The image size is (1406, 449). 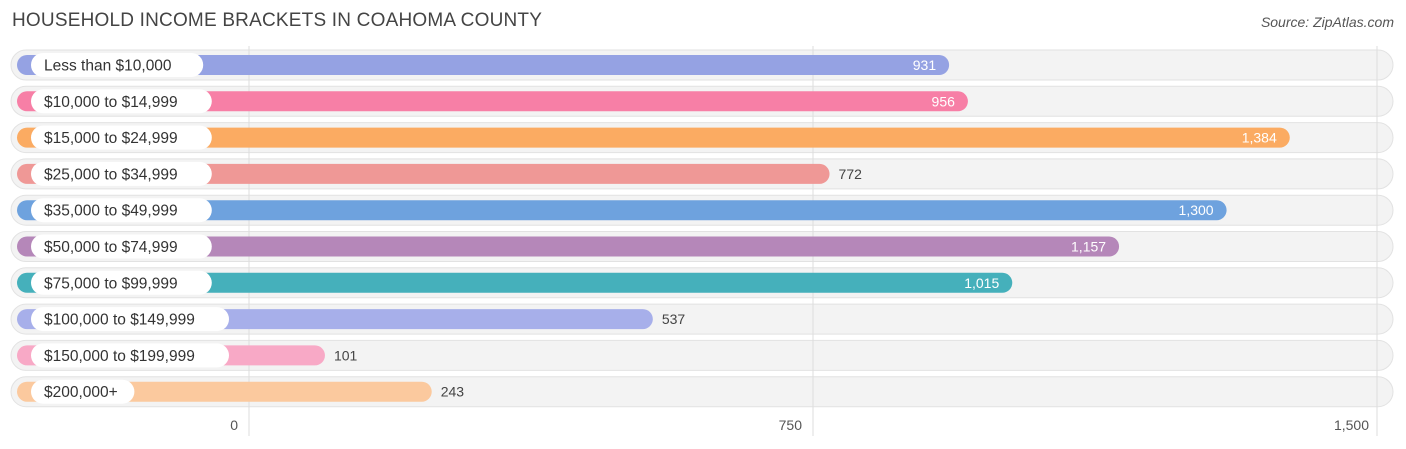 What do you see at coordinates (111, 174) in the screenshot?
I see `category-label: $25,000 to $34,999` at bounding box center [111, 174].